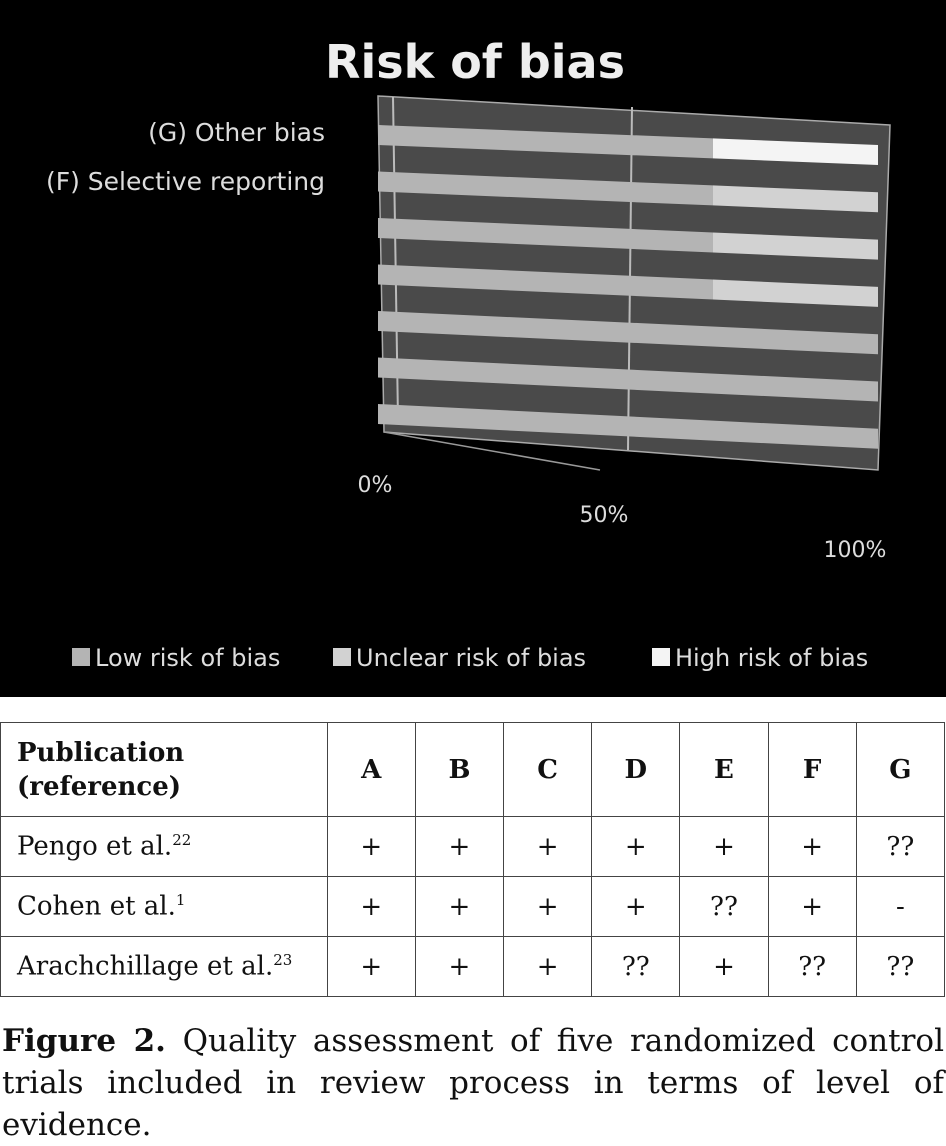 The image size is (946, 1146). What do you see at coordinates (96, 906) in the screenshot?
I see `publication-name: Cohen et al.` at bounding box center [96, 906].